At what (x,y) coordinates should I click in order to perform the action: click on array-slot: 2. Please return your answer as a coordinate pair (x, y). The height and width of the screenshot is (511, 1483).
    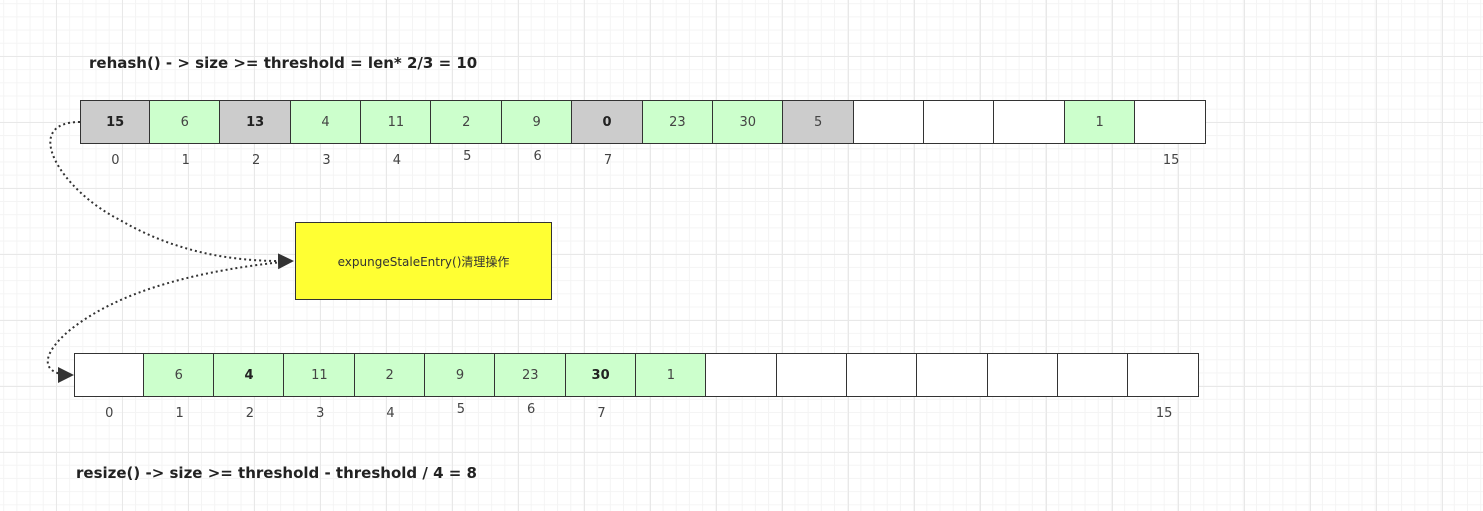
    Looking at the image, I should click on (466, 122).